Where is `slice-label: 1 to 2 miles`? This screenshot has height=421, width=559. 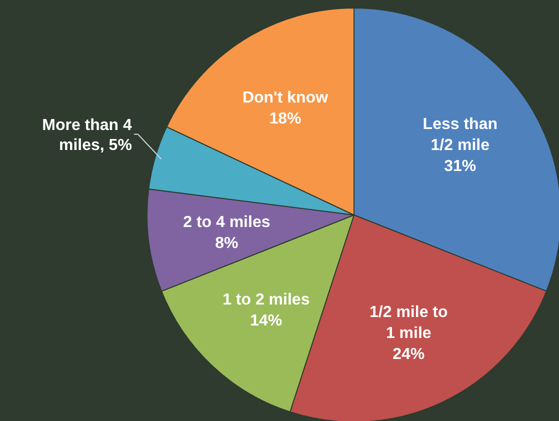 slice-label: 1 to 2 miles is located at coordinates (266, 300).